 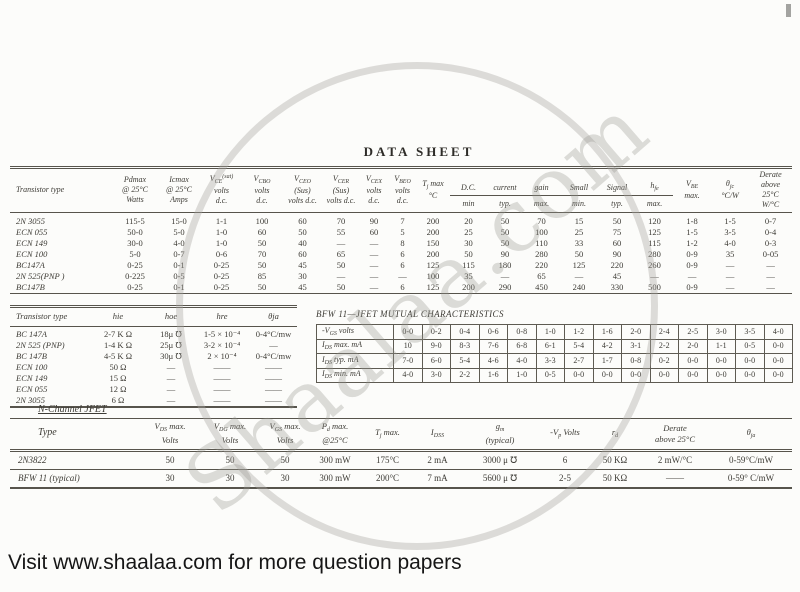 I want to click on value-cell: 2-2, so click(x=664, y=346).